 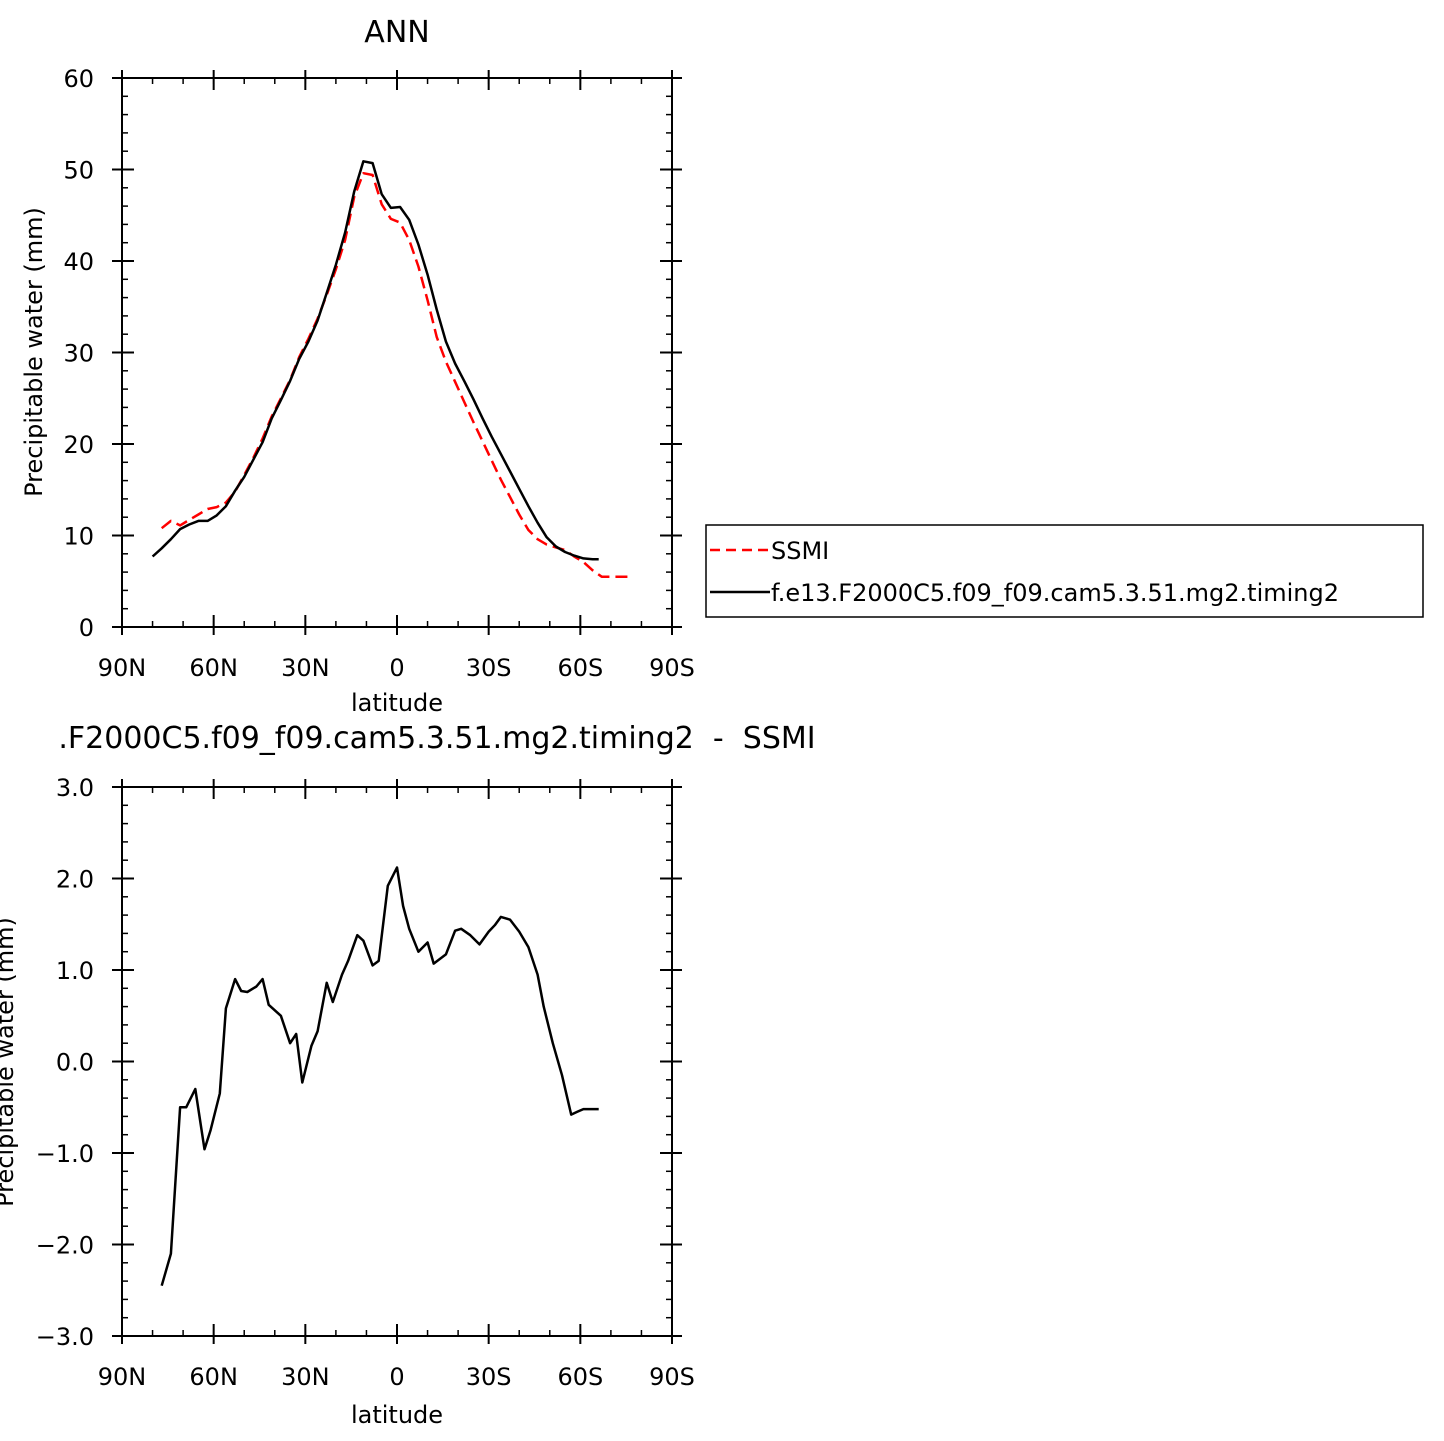 I want to click on y-tick-label: 10, so click(x=78, y=537).